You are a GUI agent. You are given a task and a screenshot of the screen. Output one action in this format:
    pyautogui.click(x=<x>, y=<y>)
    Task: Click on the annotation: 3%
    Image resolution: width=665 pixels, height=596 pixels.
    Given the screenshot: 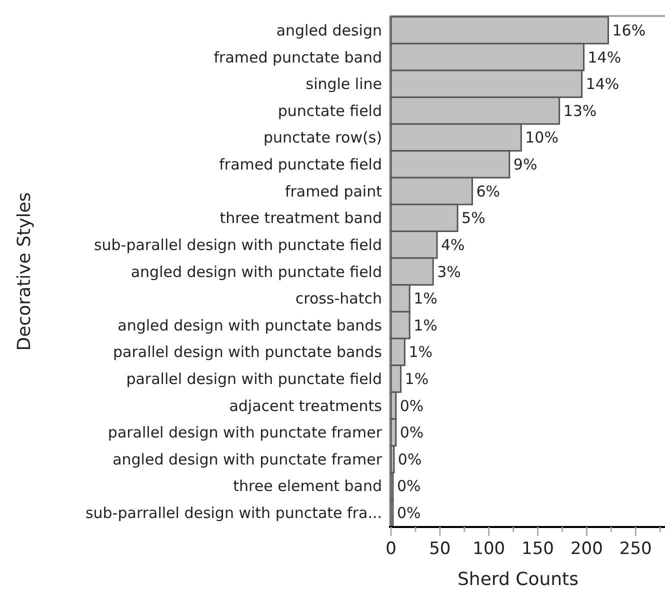 What is the action you would take?
    pyautogui.click(x=449, y=271)
    